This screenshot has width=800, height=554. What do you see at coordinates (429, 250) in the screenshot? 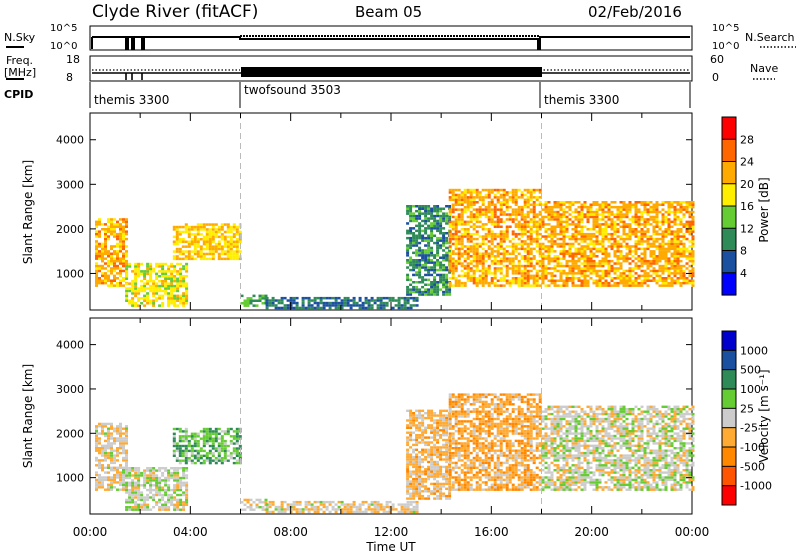
I see `scatter-region` at bounding box center [429, 250].